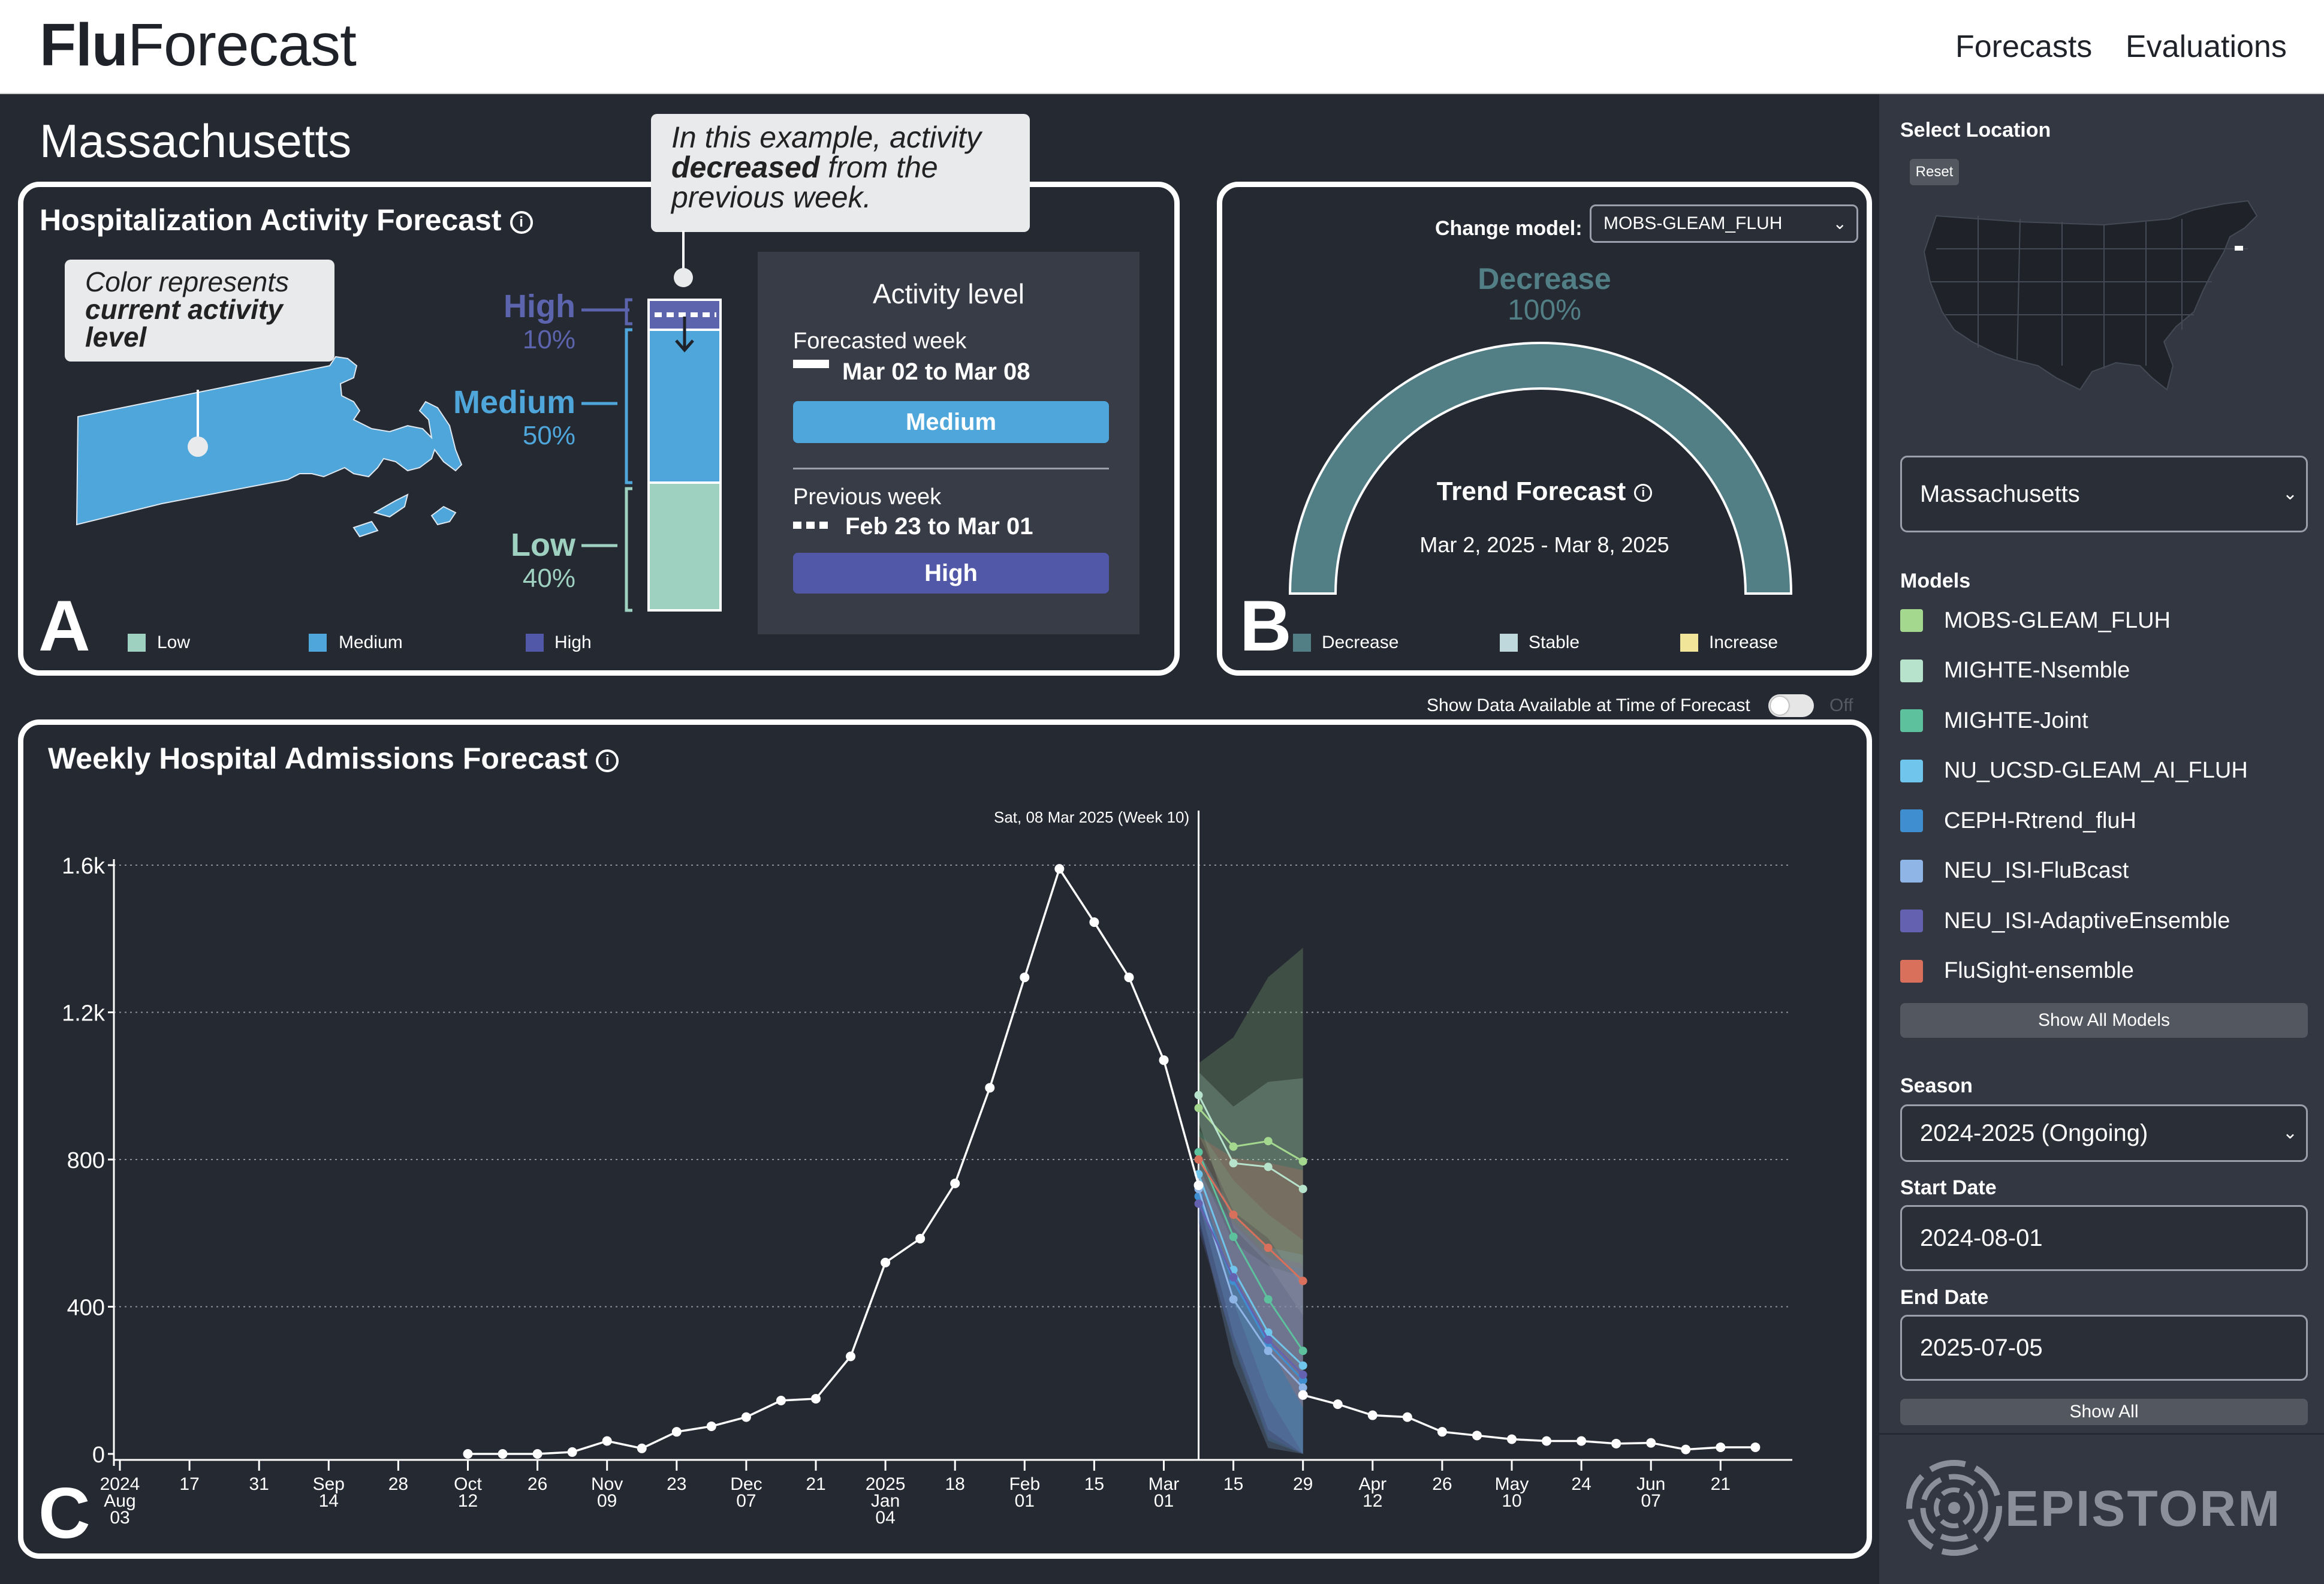 This screenshot has width=2324, height=1584. Describe the element at coordinates (880, 341) in the screenshot. I see `forecasted-week-label: Forecasted week` at that location.